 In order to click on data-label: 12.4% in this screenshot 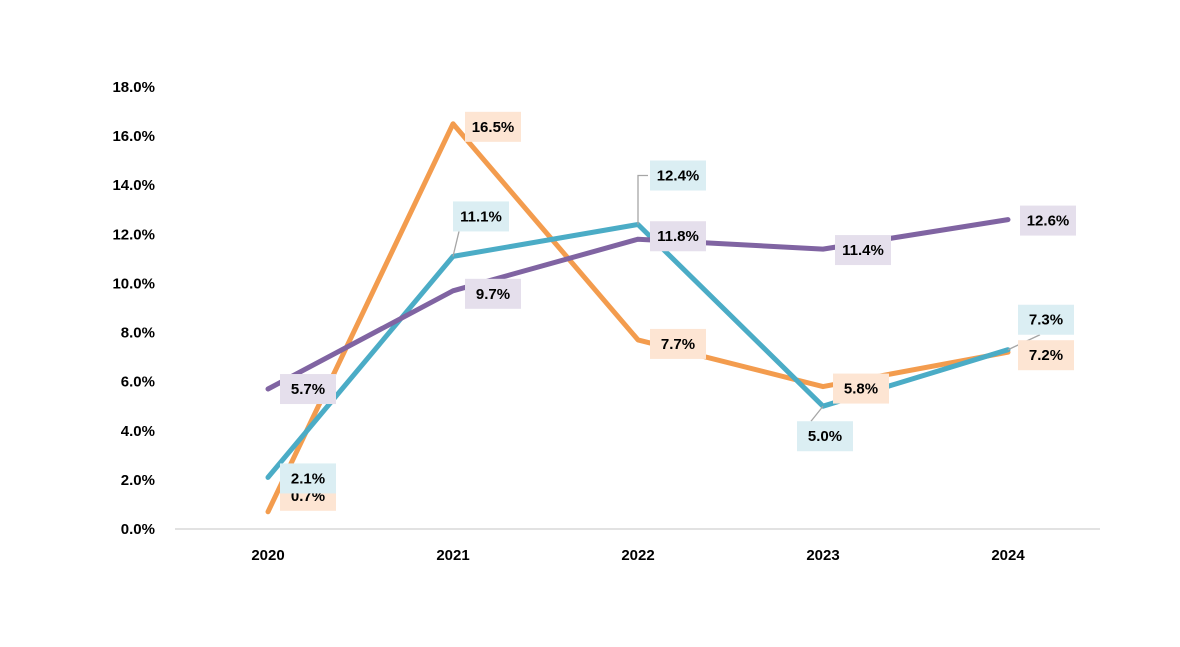, I will do `click(678, 176)`.